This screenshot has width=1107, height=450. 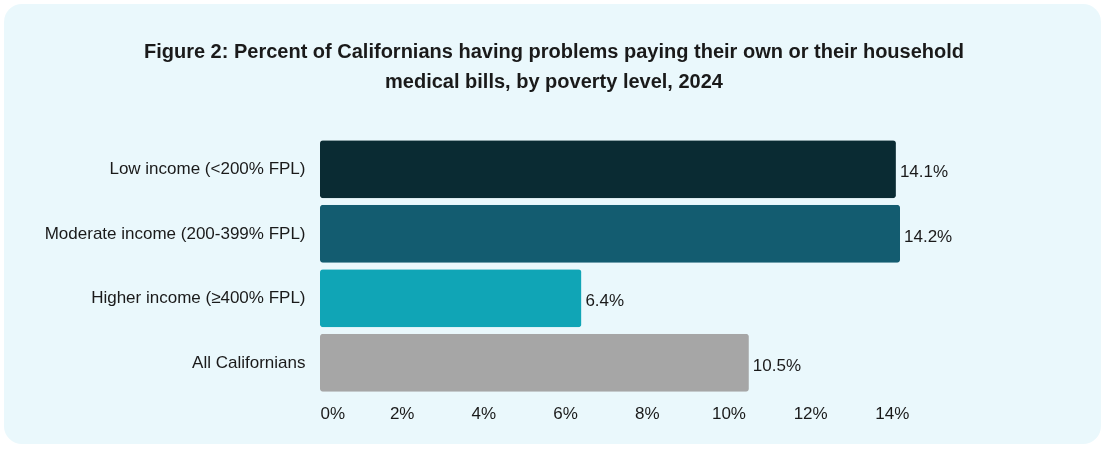 I want to click on x-tick-label: 6%, so click(x=565, y=413).